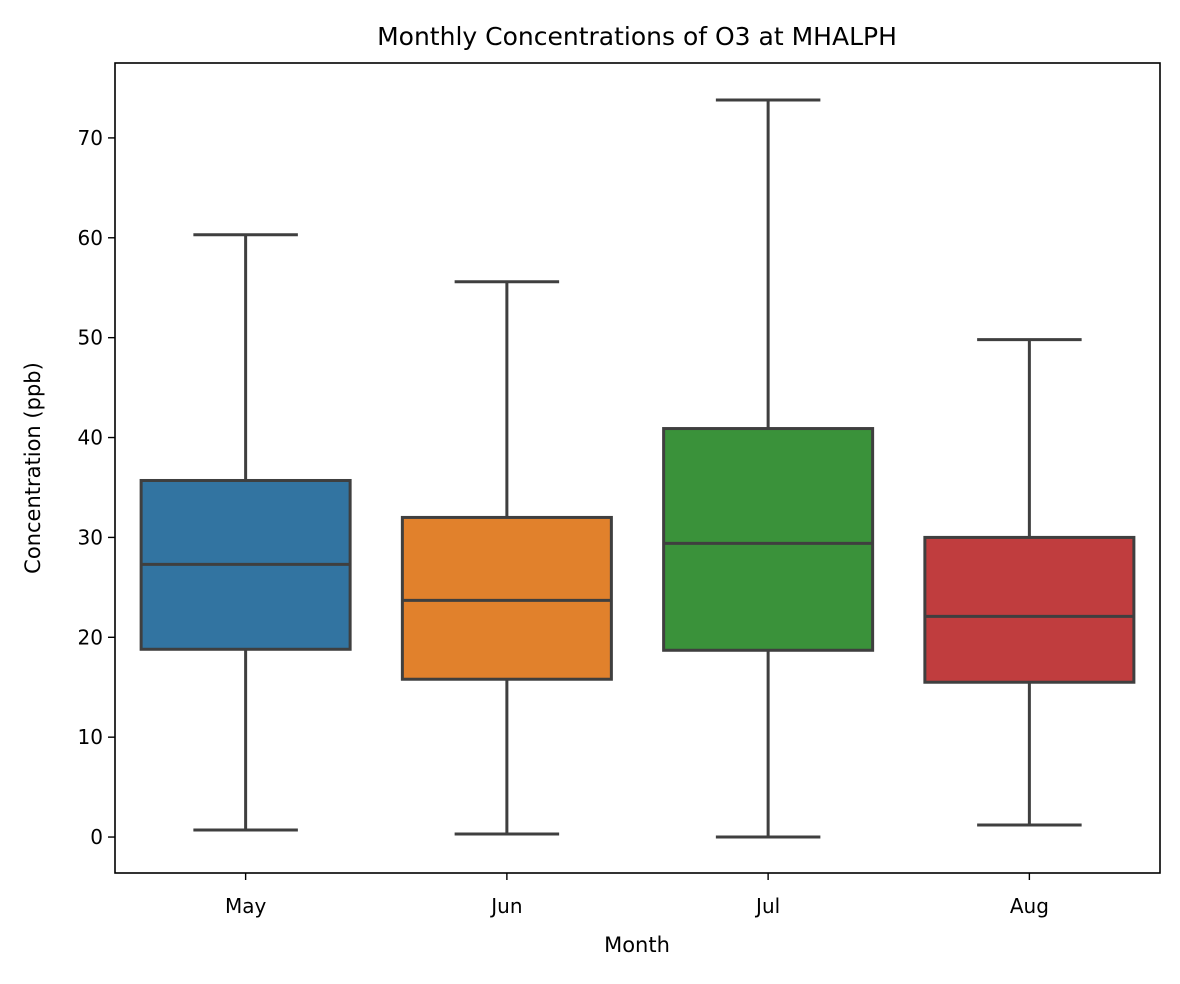 The width and height of the screenshot is (1180, 984). What do you see at coordinates (506, 598) in the screenshot?
I see `box-jun` at bounding box center [506, 598].